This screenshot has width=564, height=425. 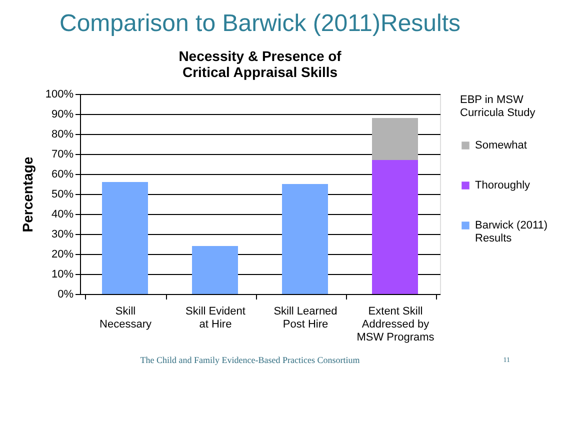 I want to click on legend-label: Barwick (2011) Results, so click(x=511, y=232).